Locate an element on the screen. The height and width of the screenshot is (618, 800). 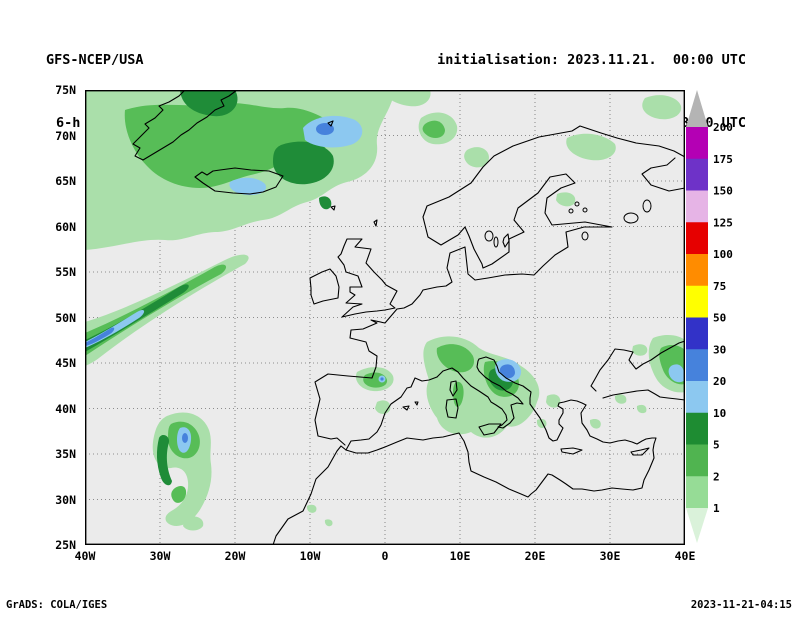
precip-subtropical-swirl is located at coordinates (182, 471).